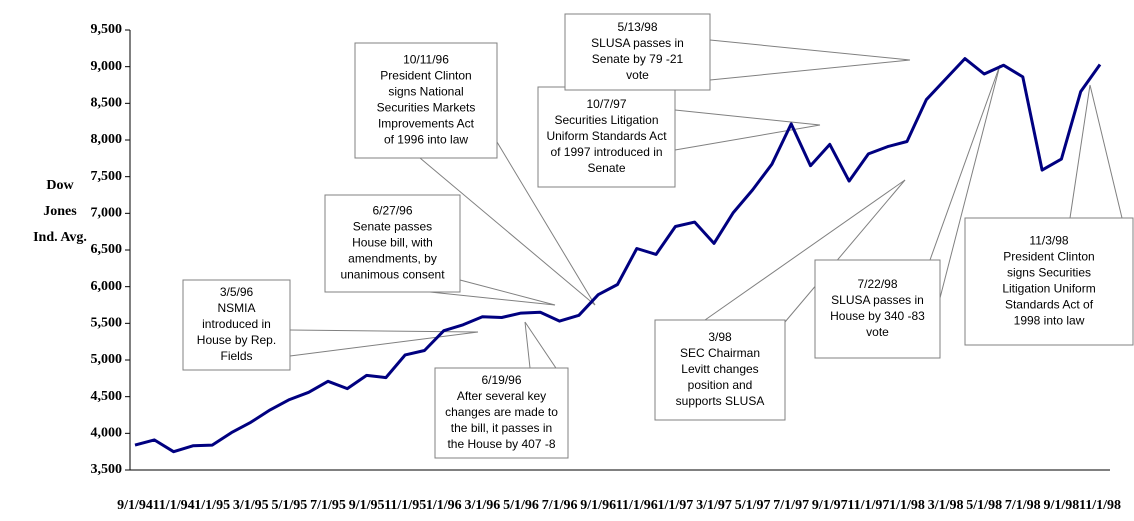  I want to click on x-tick-label: 5/1/95, so click(290, 505).